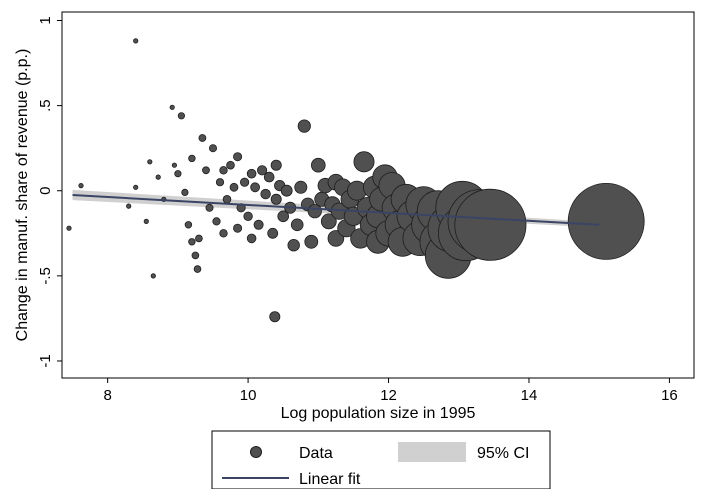  I want to click on y-axis: 1 .5 0 -.5 -1, so click(49, 192).